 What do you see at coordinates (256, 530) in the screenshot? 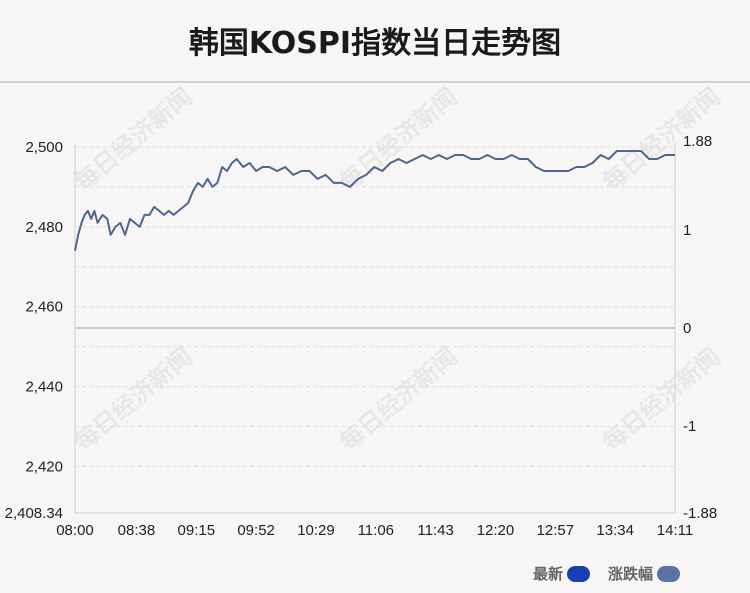
I see `x-tick-label: 09:52` at bounding box center [256, 530].